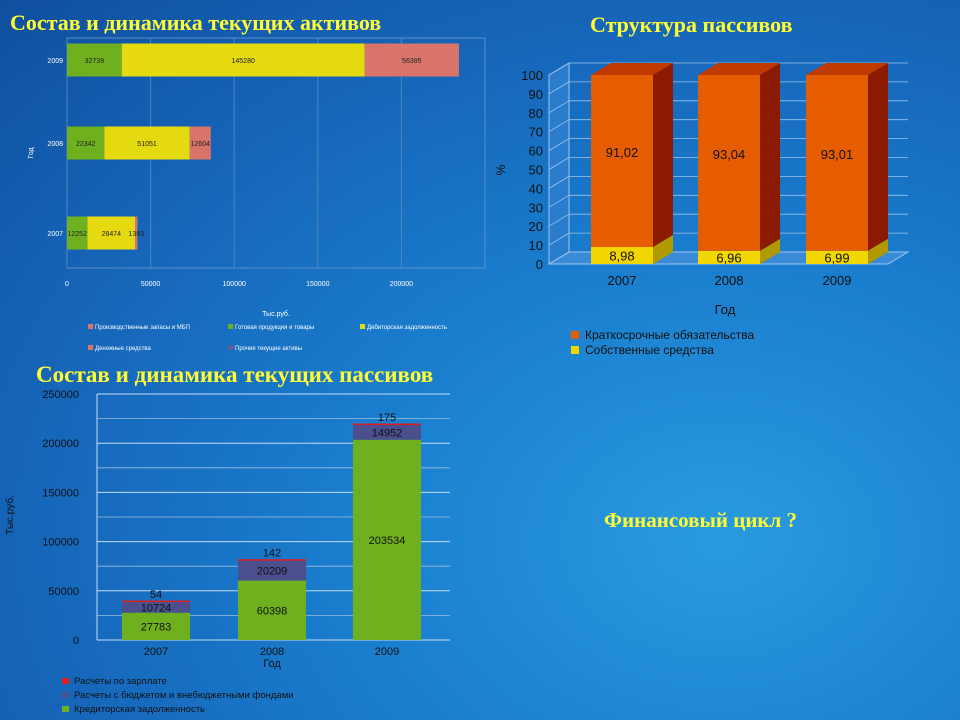 This screenshot has height=720, width=960. What do you see at coordinates (728, 257) in the screenshot?
I see `bar-value-label: 6,96` at bounding box center [728, 257].